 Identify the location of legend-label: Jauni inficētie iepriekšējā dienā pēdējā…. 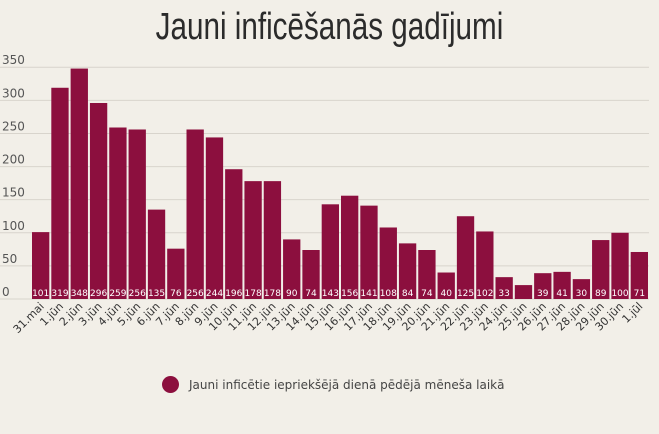
(347, 384).